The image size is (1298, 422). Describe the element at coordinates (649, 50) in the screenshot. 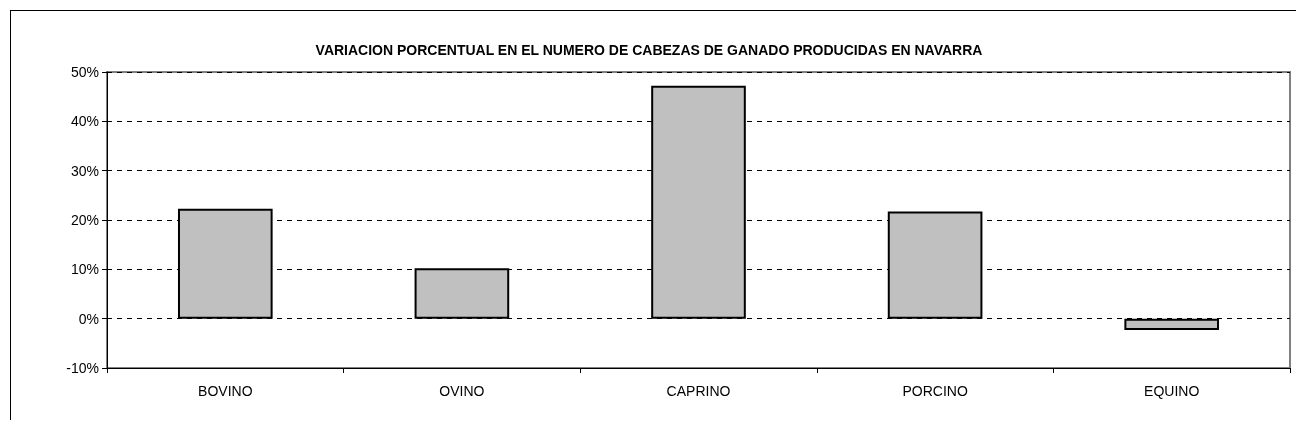

I see `chart-title: VARIACION PORCENTUAL EN EL NUMERO DE CABEZAS DE GANADO PRODUCIDAS EN NAVARRA` at that location.